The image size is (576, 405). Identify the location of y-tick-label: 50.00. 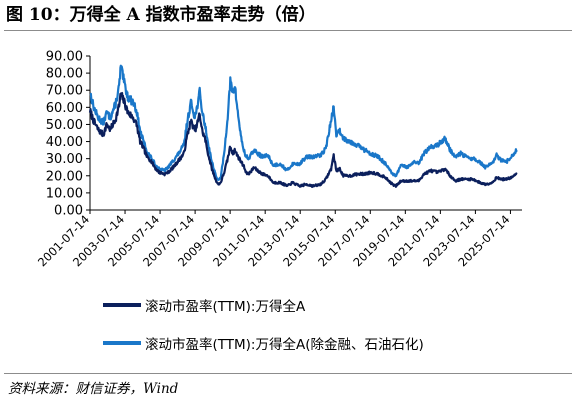
(64, 125).